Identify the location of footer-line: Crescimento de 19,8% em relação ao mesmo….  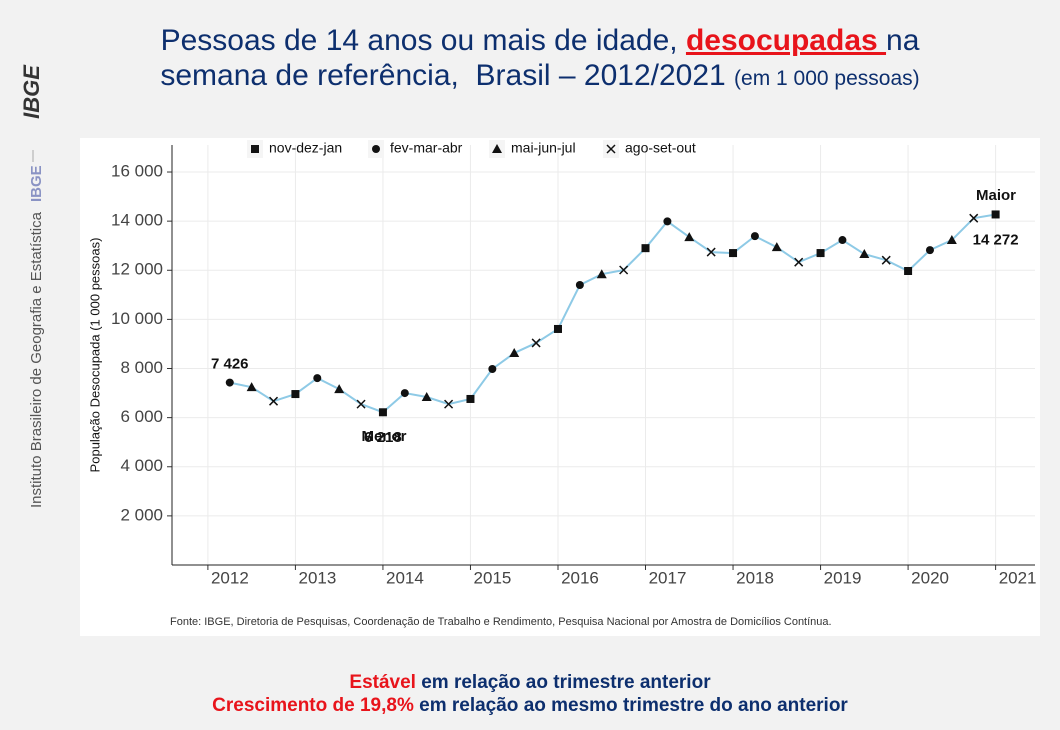
(530, 706).